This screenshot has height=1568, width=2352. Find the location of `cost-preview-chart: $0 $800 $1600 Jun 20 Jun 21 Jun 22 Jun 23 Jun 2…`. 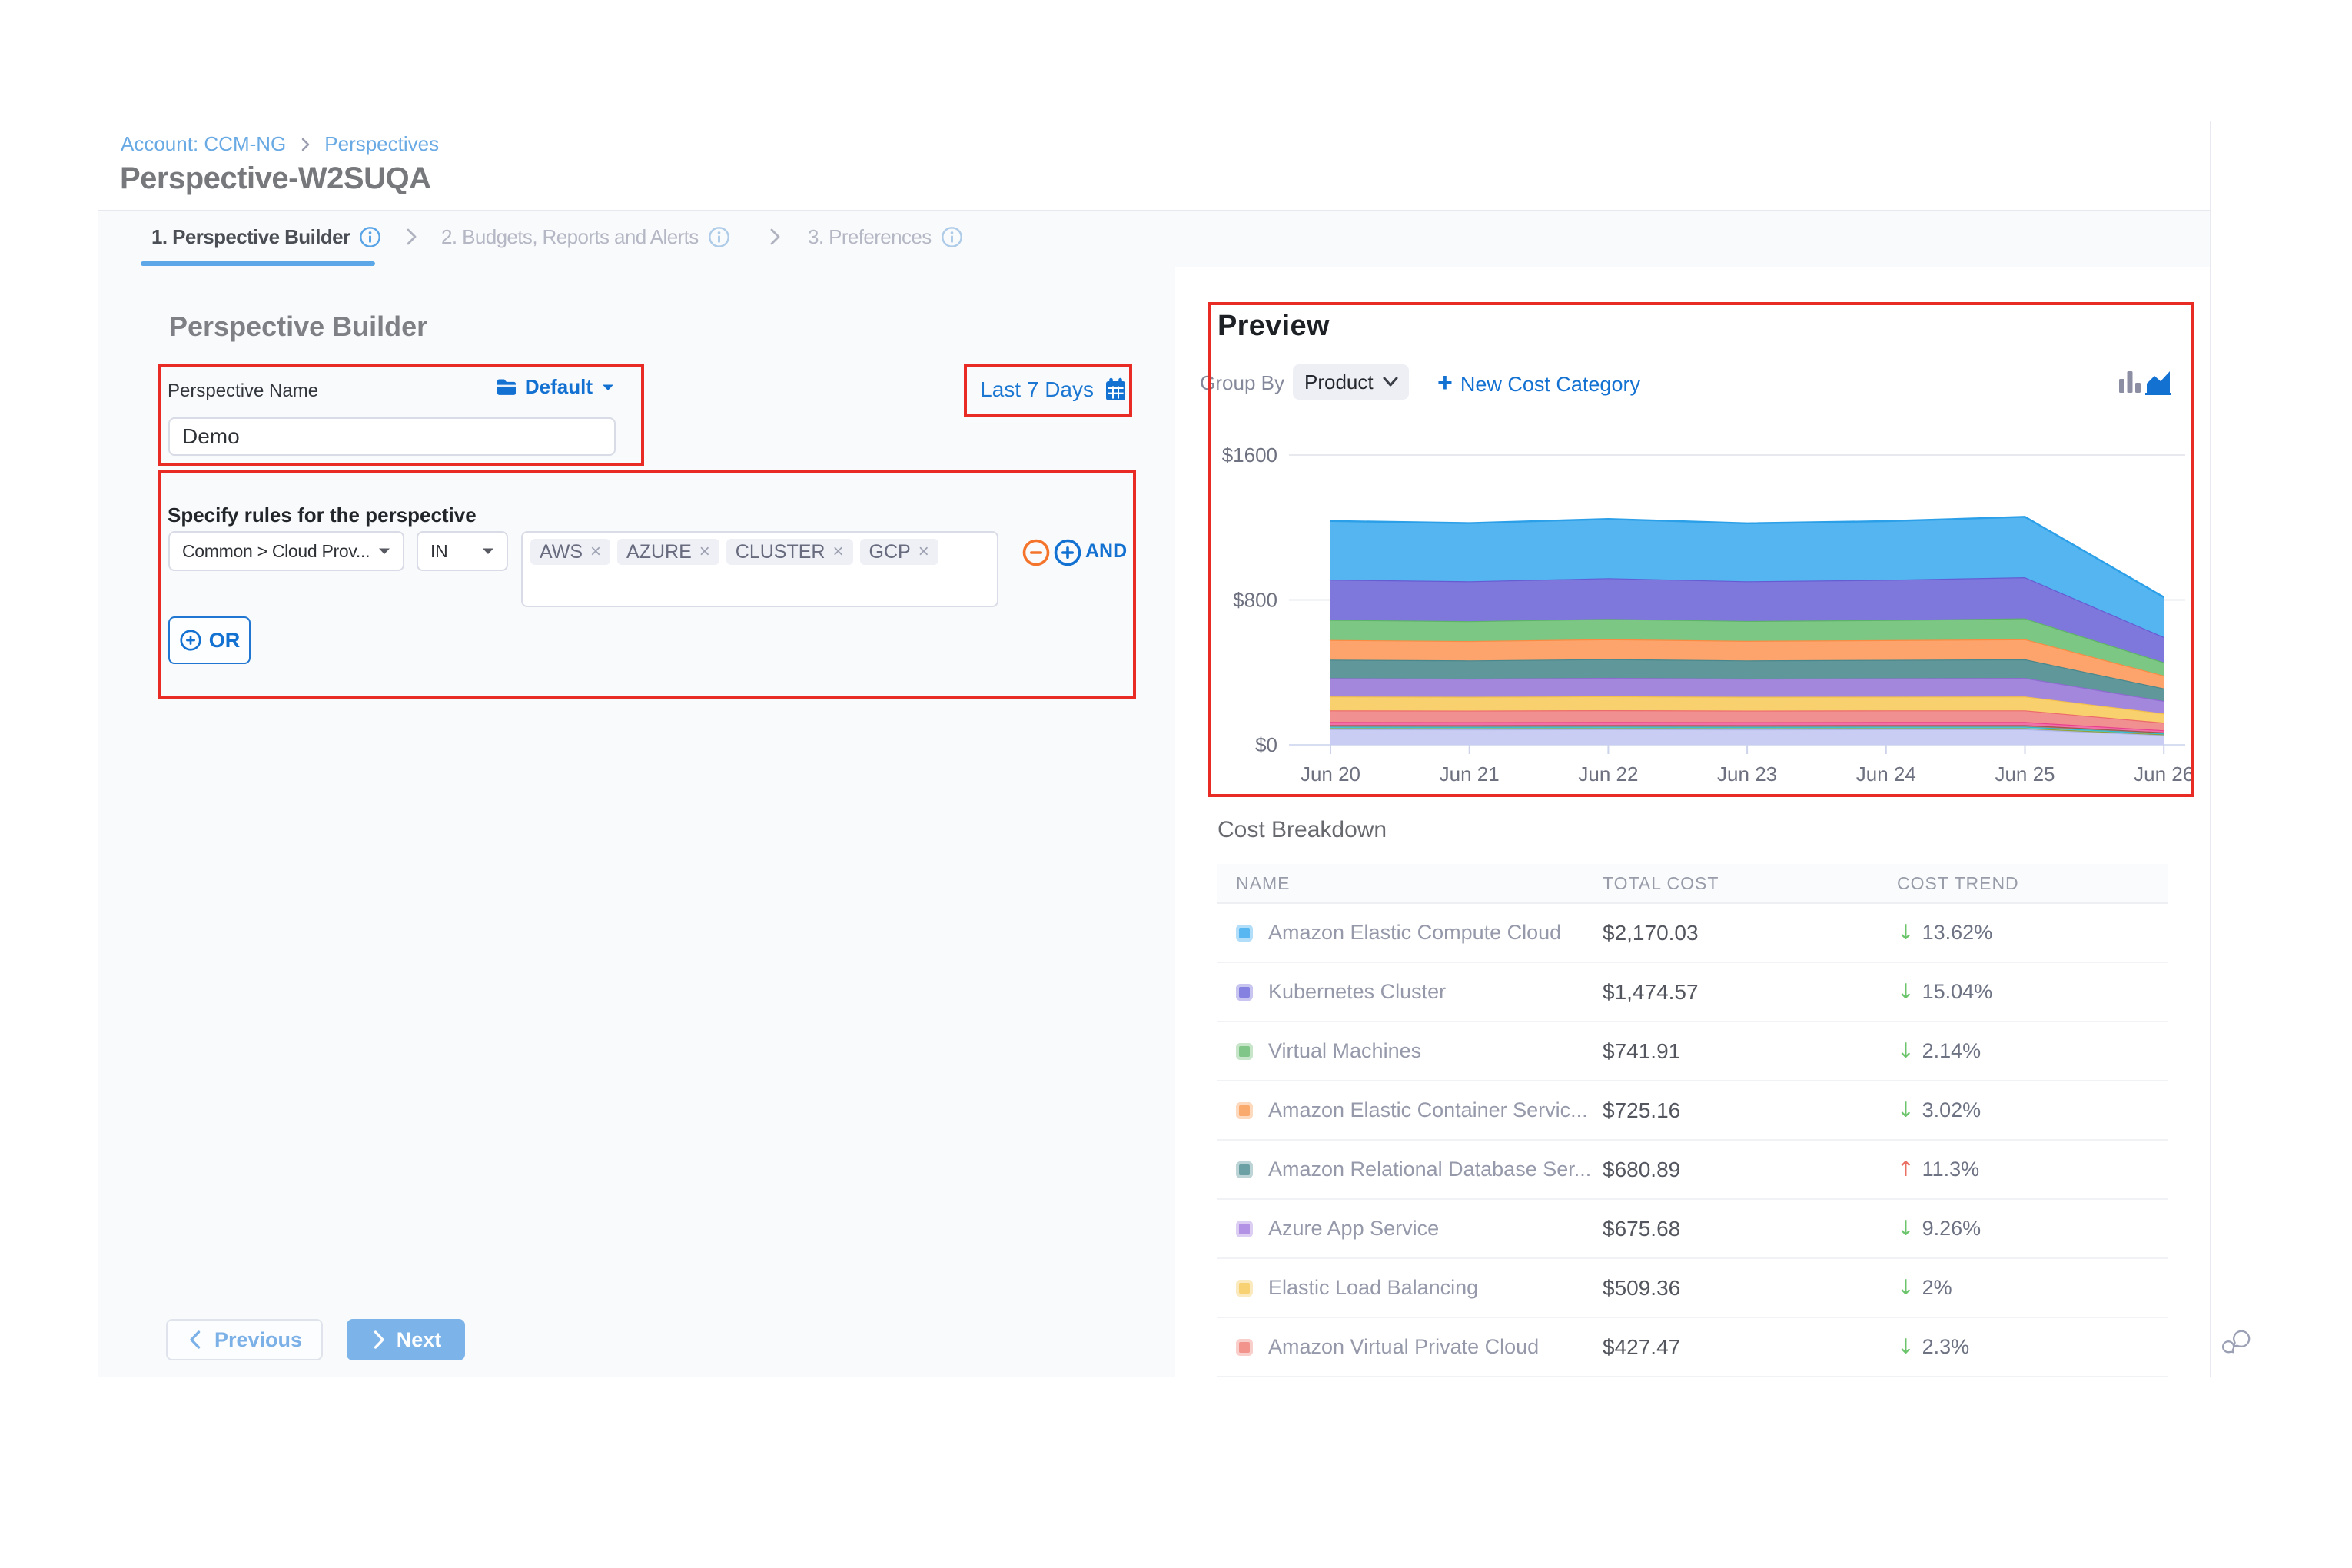

cost-preview-chart: $0 $800 $1600 Jun 20 Jun 21 Jun 22 Jun 23 Jun 2… is located at coordinates (1708, 614).